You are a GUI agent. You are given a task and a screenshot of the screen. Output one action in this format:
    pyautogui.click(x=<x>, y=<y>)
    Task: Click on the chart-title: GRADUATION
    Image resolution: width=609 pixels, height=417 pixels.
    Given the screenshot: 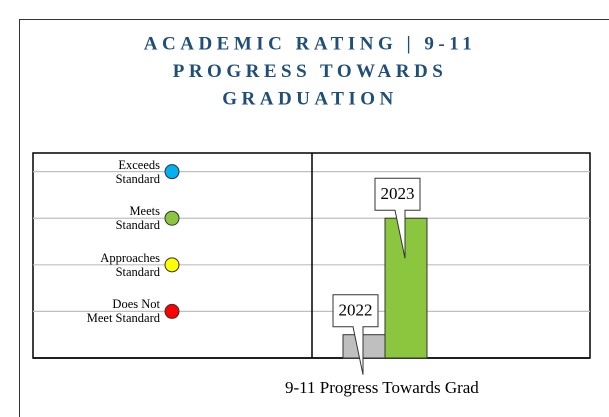 What is the action you would take?
    pyautogui.click(x=310, y=98)
    